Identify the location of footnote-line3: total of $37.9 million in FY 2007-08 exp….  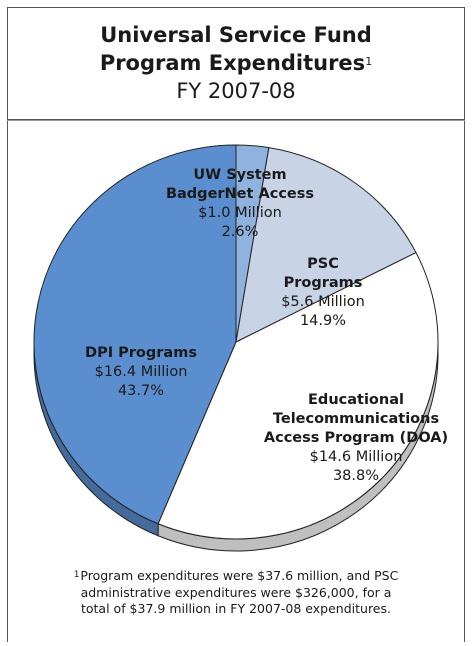
(235, 608).